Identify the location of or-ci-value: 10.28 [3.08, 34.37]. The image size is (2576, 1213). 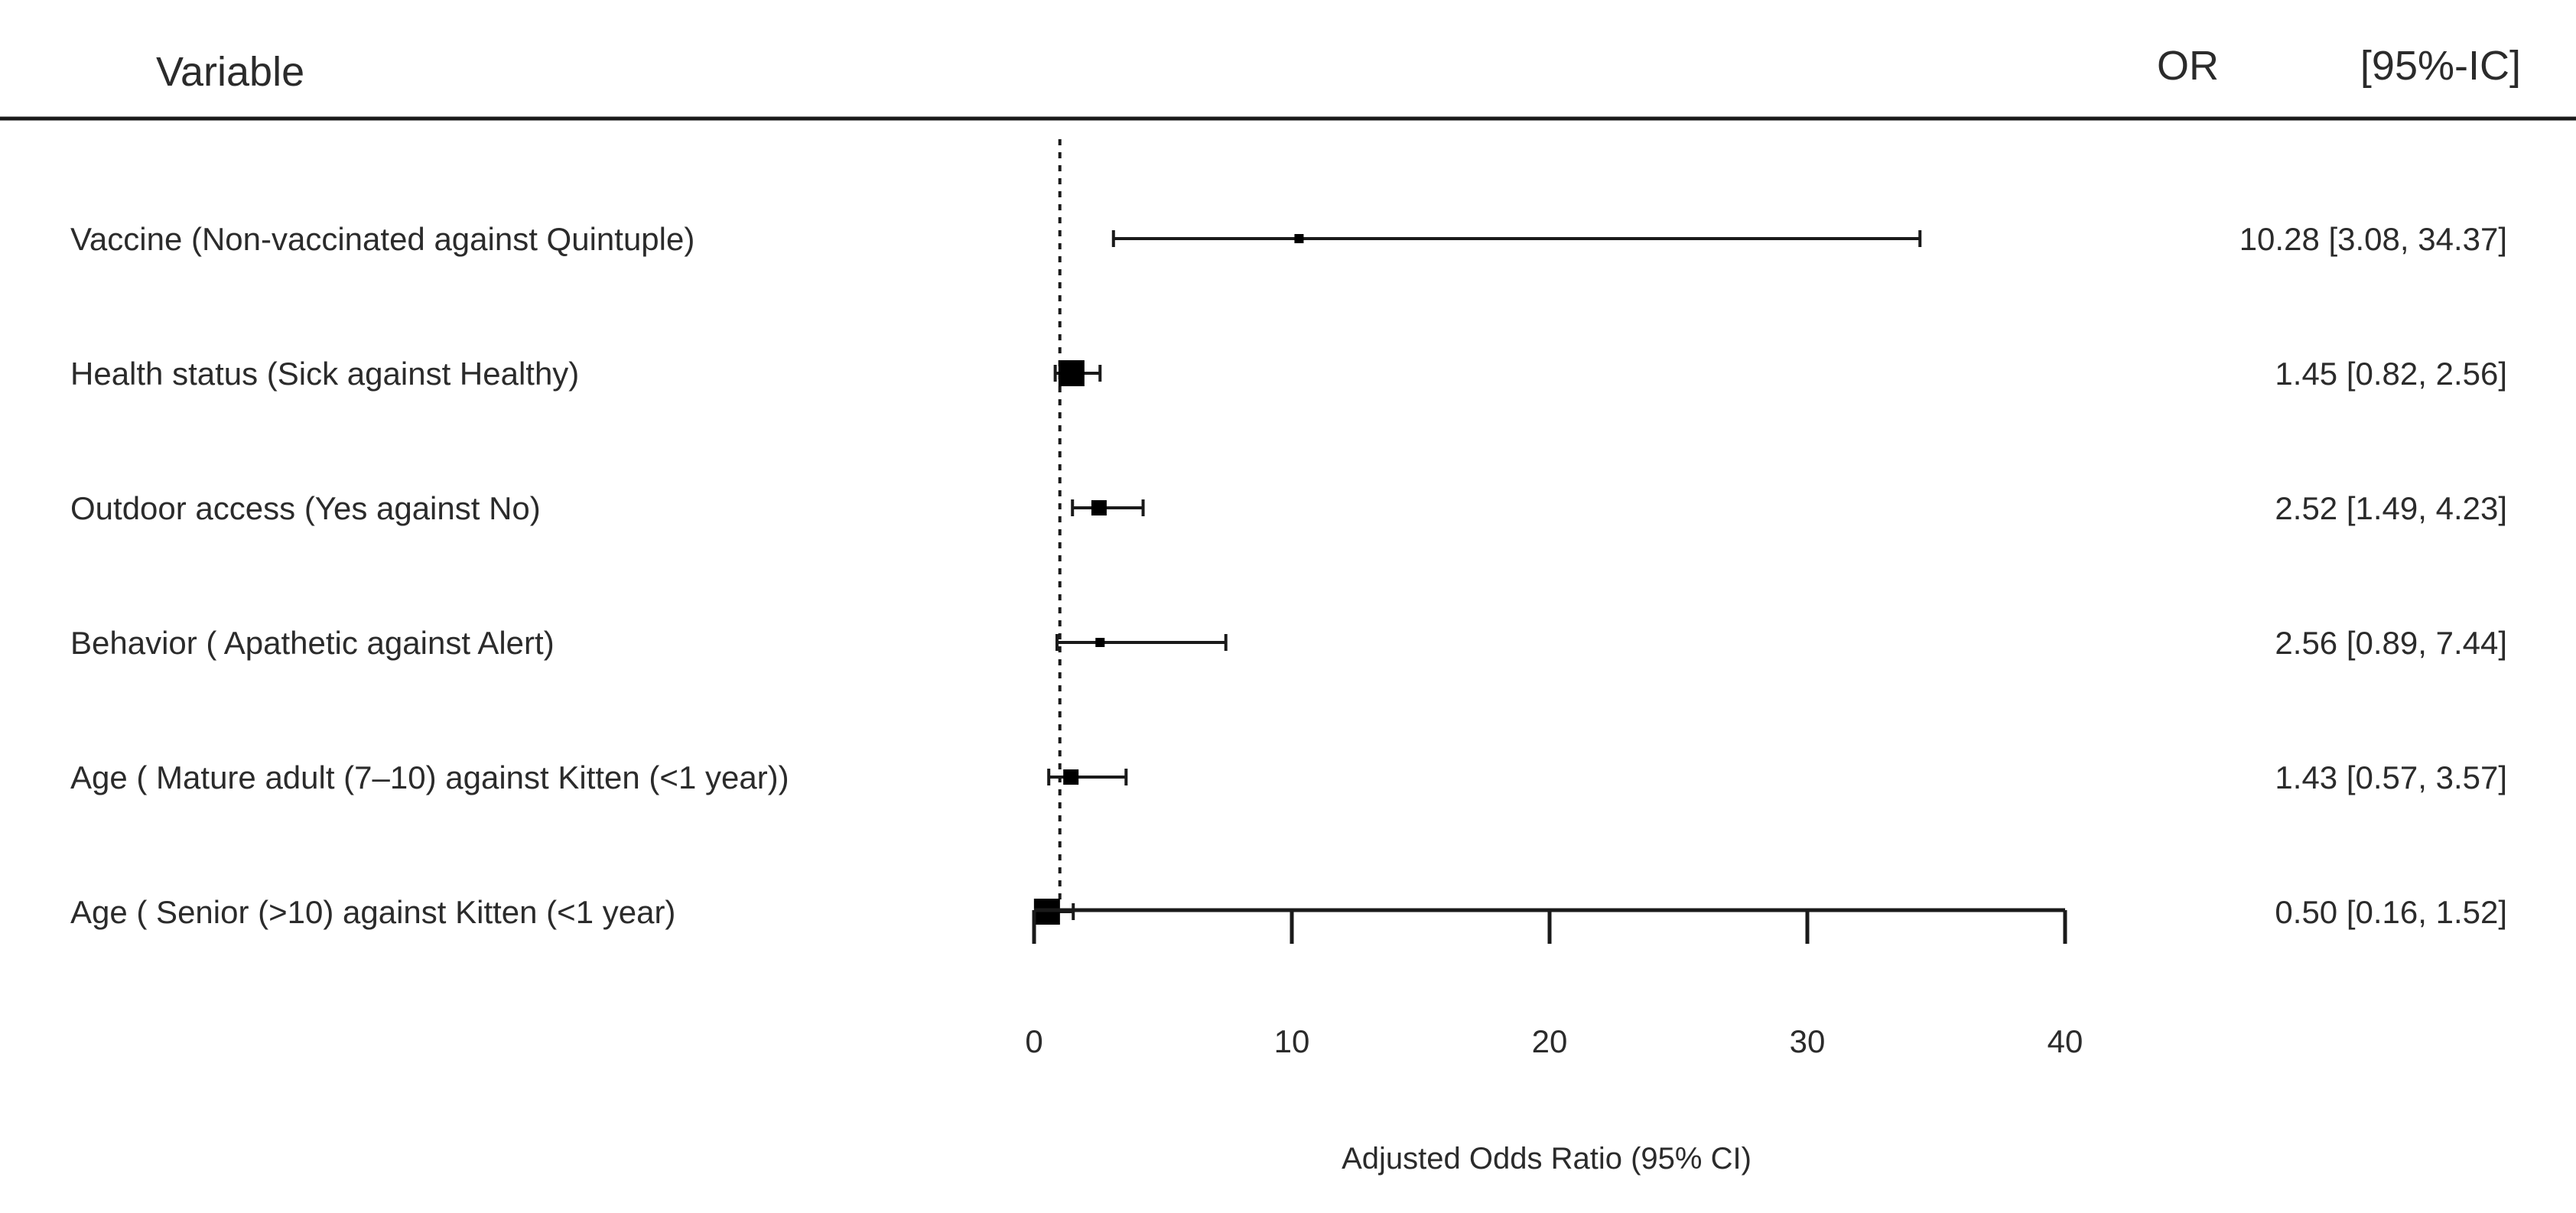
(2373, 239).